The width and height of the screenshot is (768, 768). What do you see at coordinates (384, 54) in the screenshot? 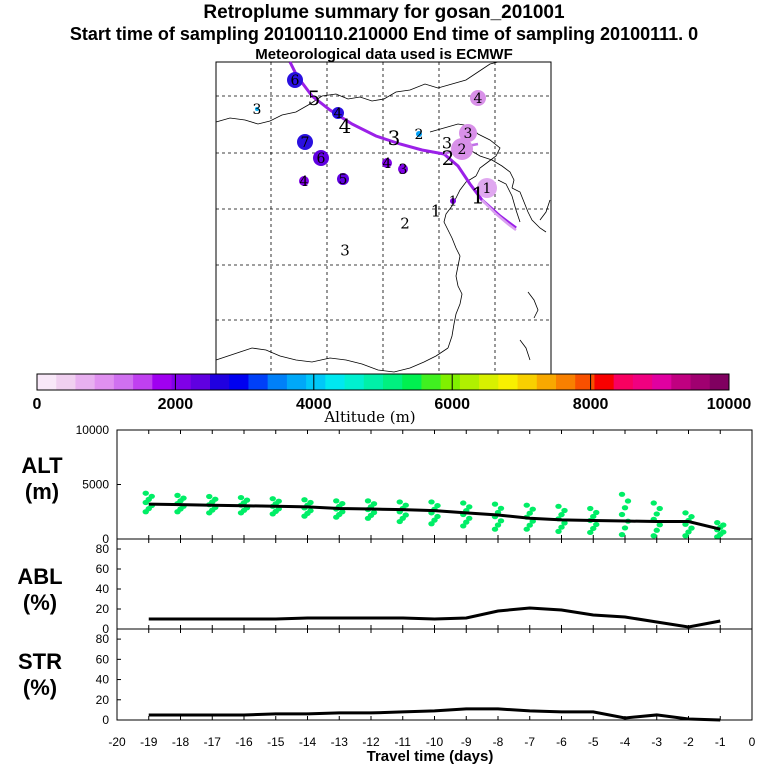
I see `met-data-note: Meteorological data used is ECMWF` at bounding box center [384, 54].